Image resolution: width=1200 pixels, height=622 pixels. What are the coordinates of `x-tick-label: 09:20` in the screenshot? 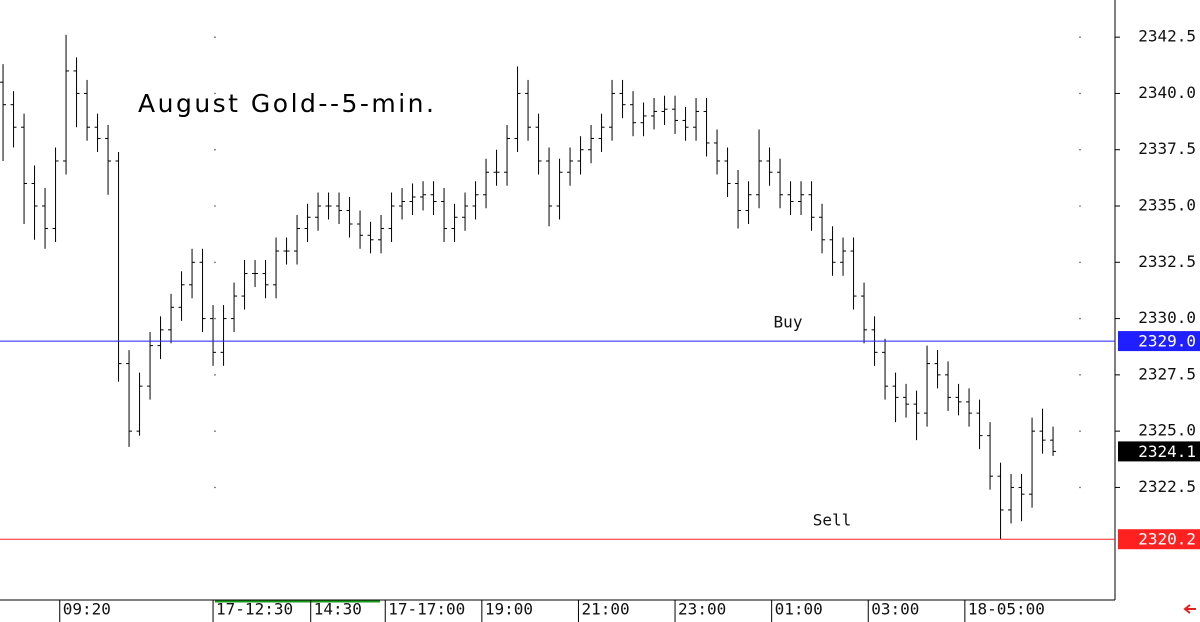 It's located at (87, 609).